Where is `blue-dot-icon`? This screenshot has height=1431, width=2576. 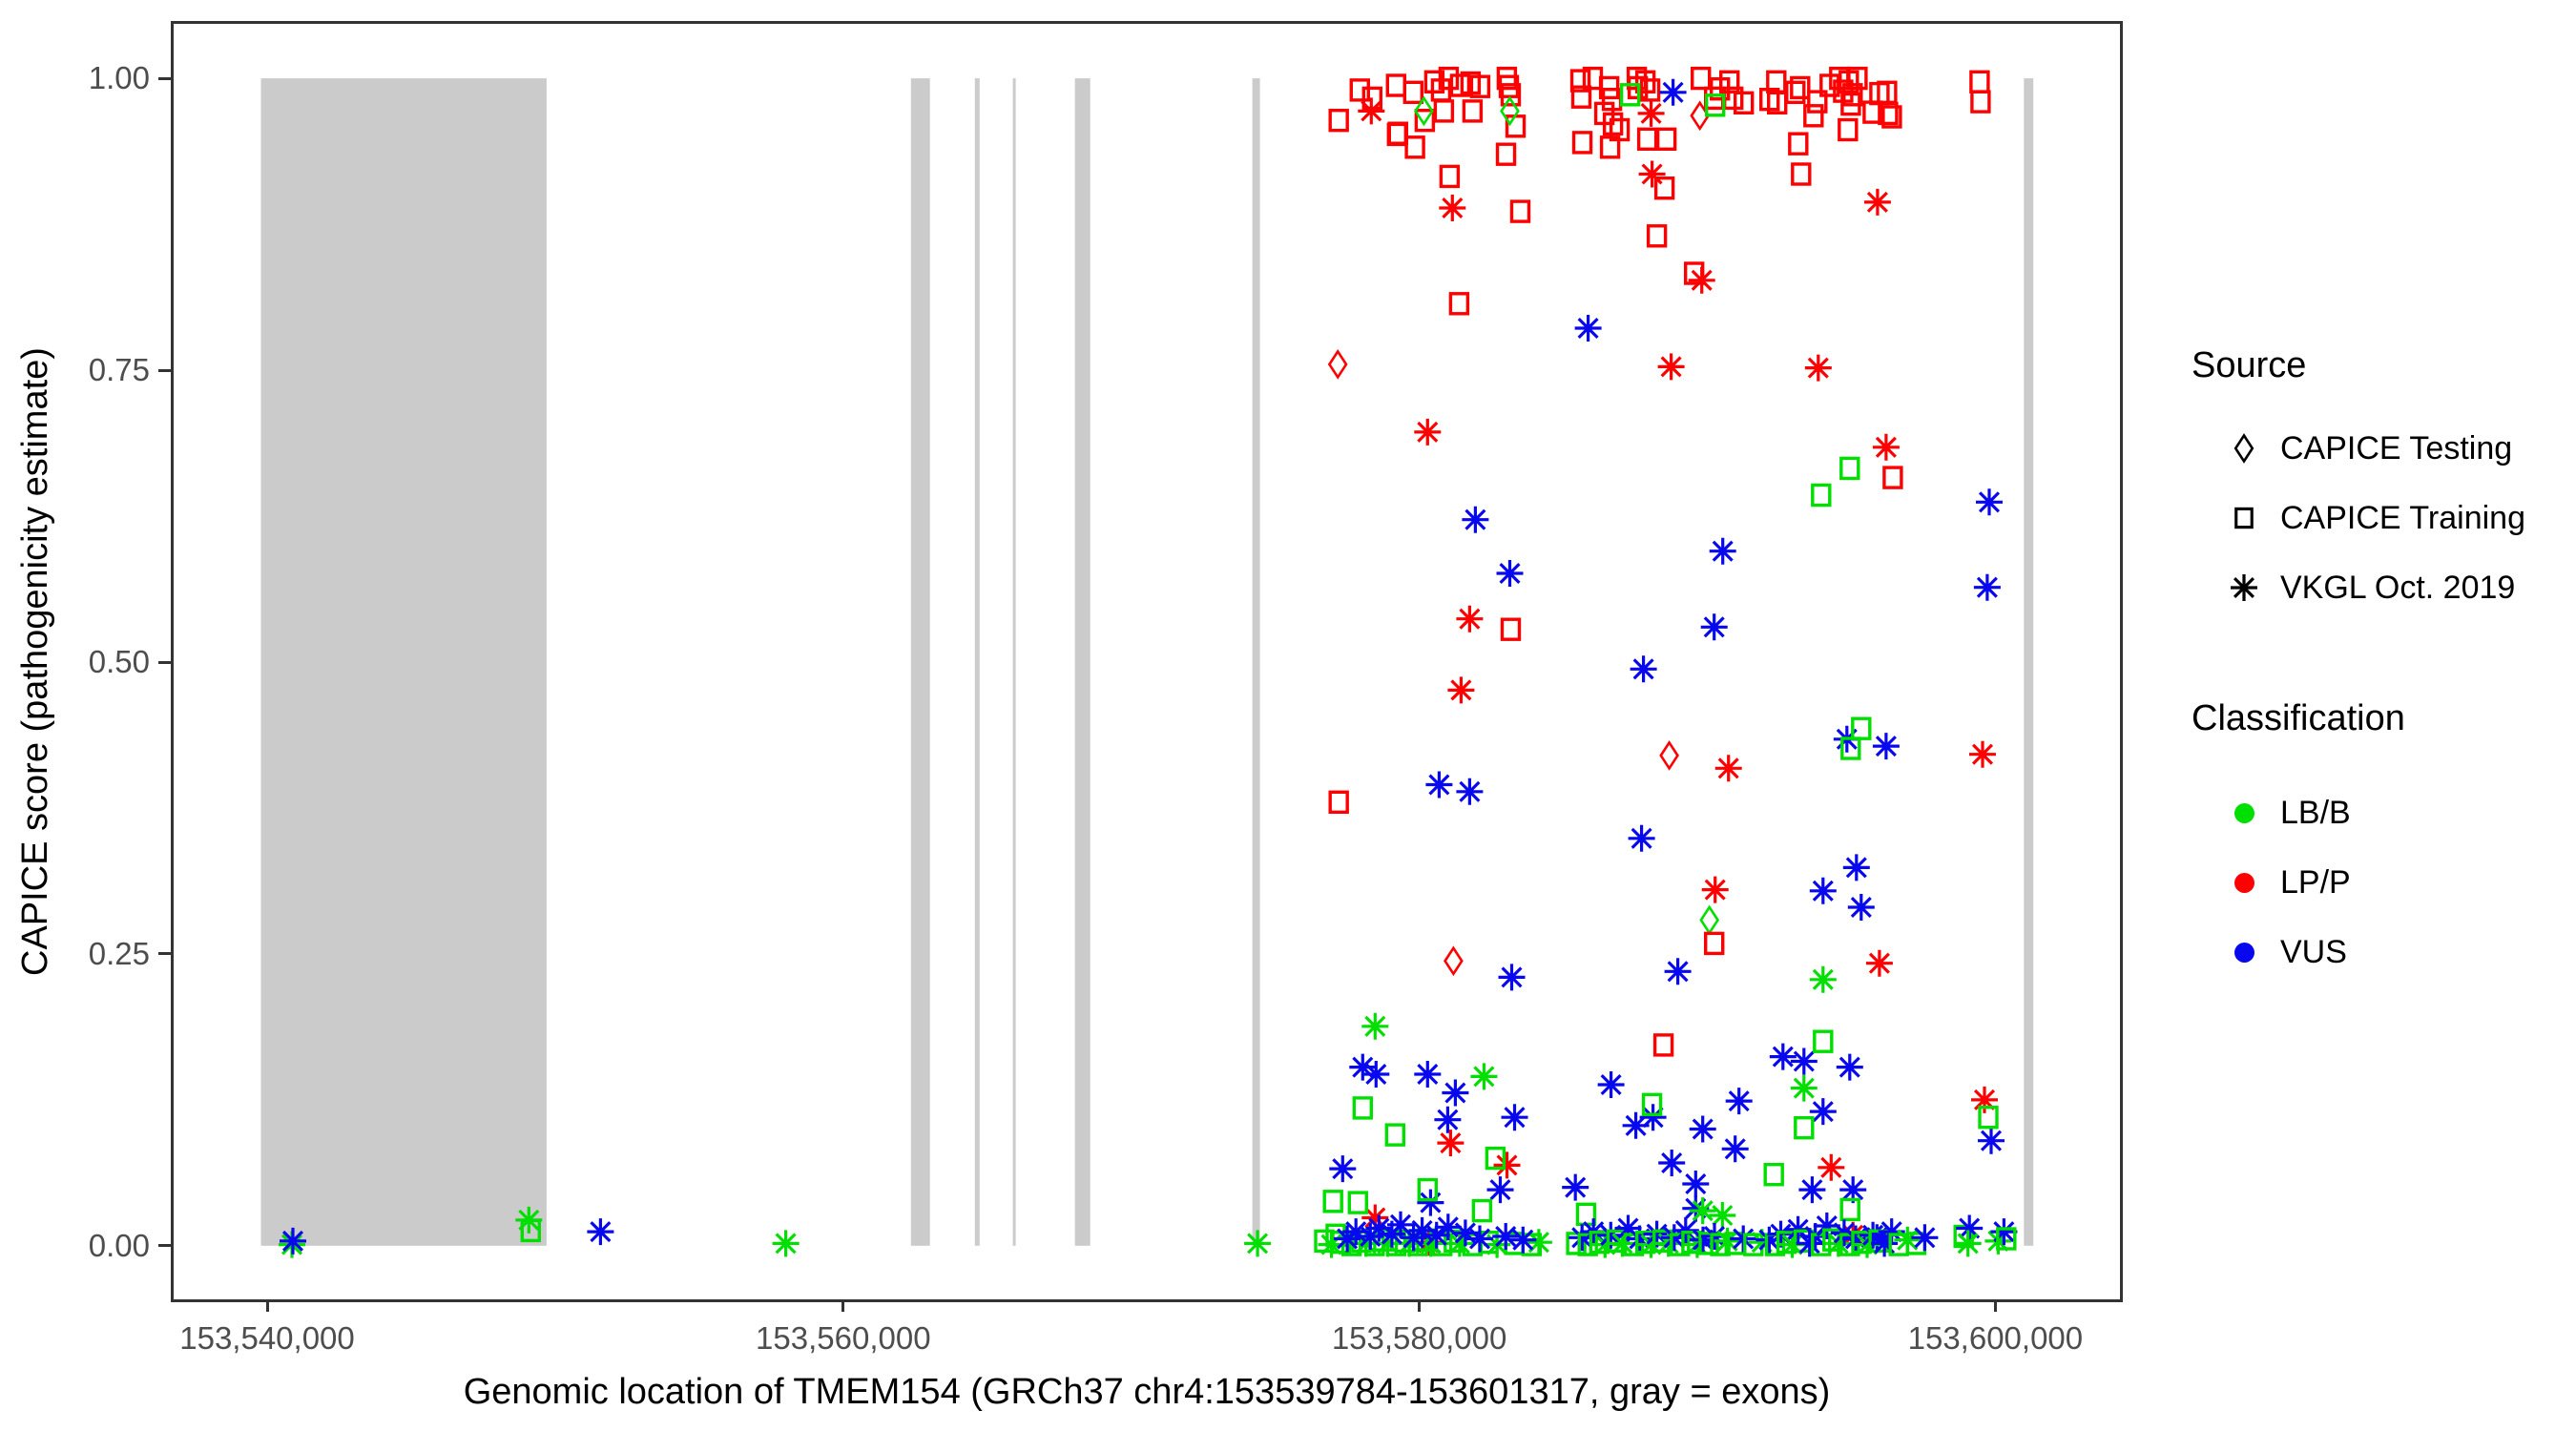
blue-dot-icon is located at coordinates (2244, 952).